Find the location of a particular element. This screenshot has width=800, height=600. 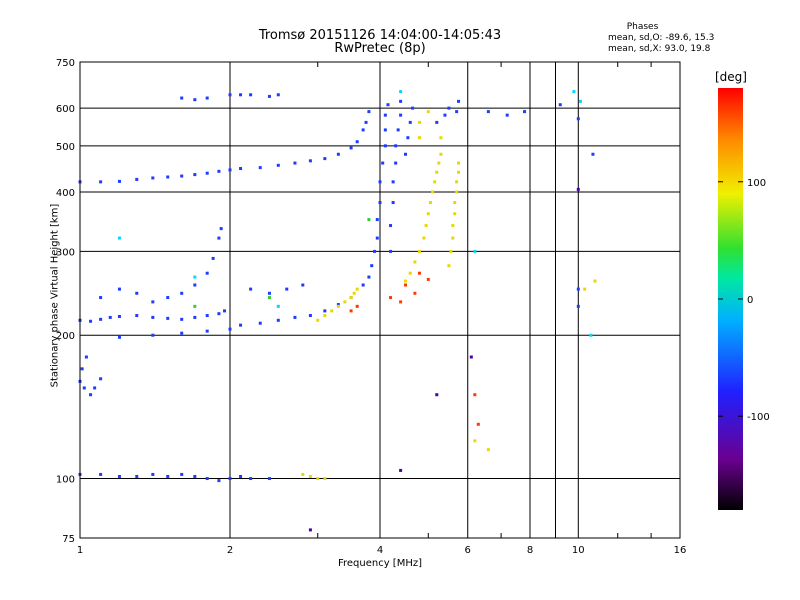

colorbar-tick-label: -100 is located at coordinates (758, 417).